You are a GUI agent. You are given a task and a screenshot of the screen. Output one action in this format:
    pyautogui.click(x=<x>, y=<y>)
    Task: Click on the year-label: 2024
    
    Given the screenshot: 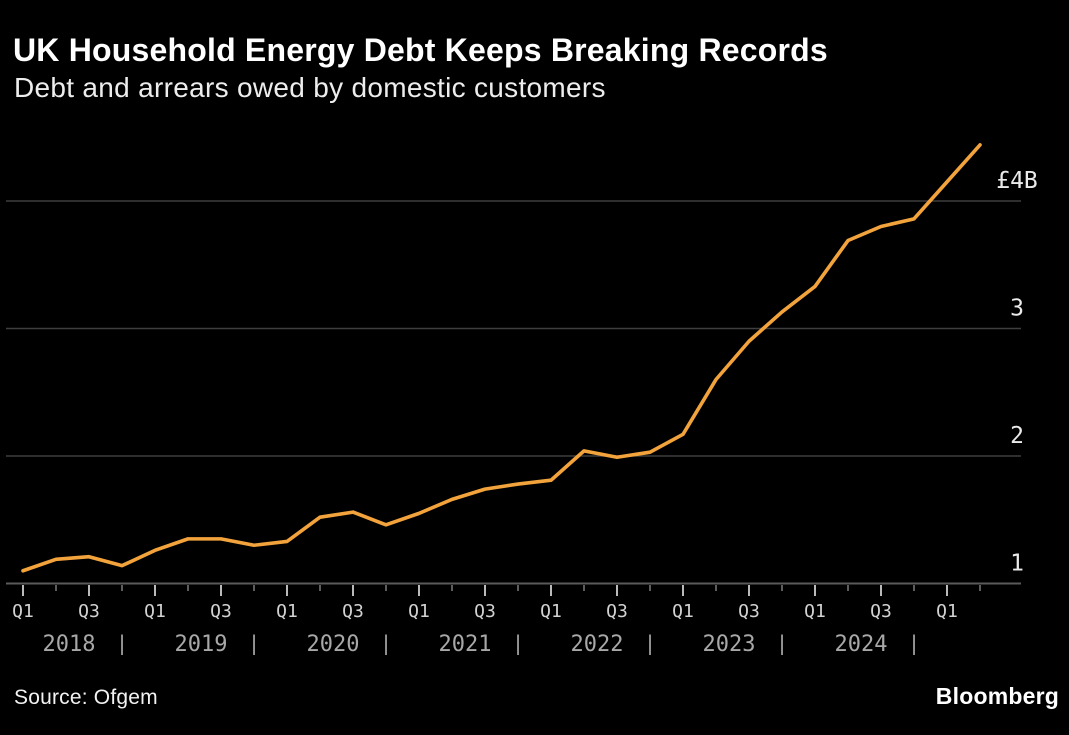 What is the action you would take?
    pyautogui.click(x=861, y=644)
    